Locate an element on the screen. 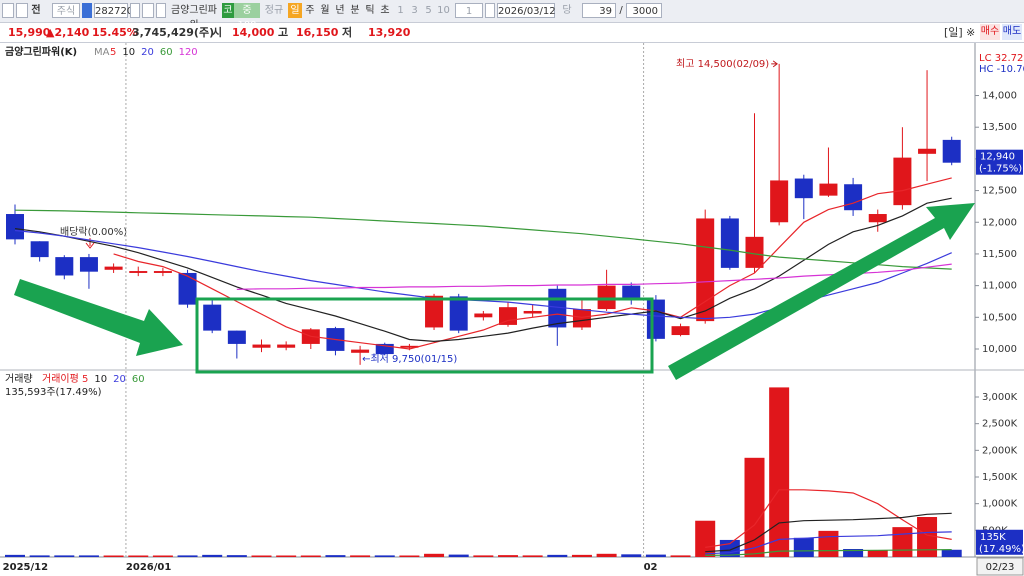 This screenshot has width=1024, height=576. period: 월 is located at coordinates (325, 10).